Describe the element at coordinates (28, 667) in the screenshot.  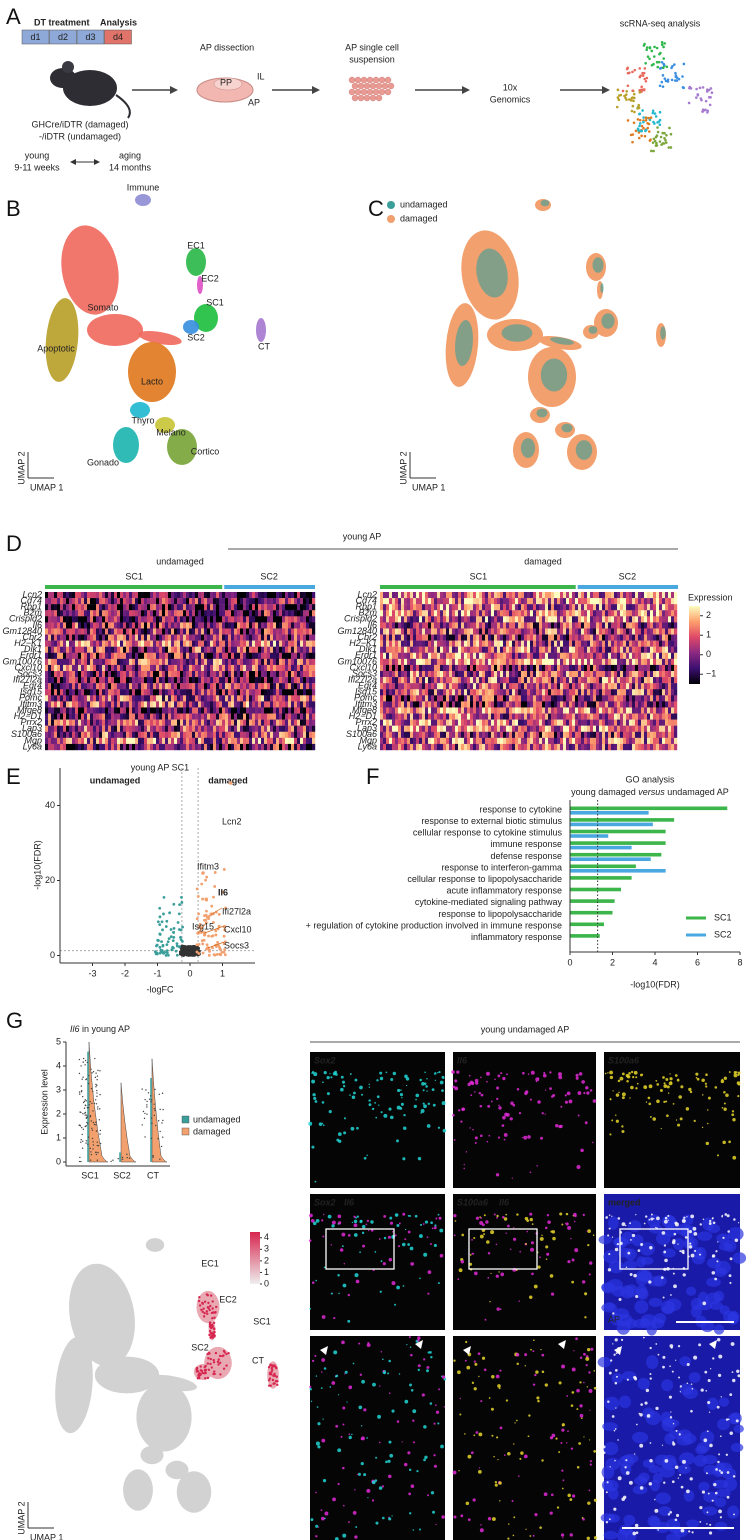
I see `gene-label: Cxcl10` at that location.